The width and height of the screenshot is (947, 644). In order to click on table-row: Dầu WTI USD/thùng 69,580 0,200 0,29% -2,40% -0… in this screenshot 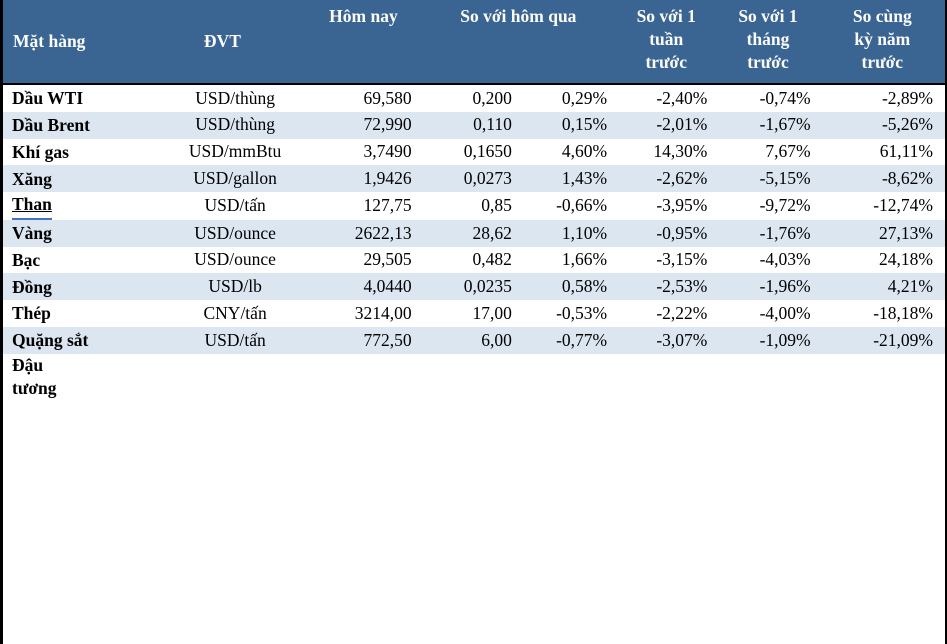, I will do `click(474, 98)`.